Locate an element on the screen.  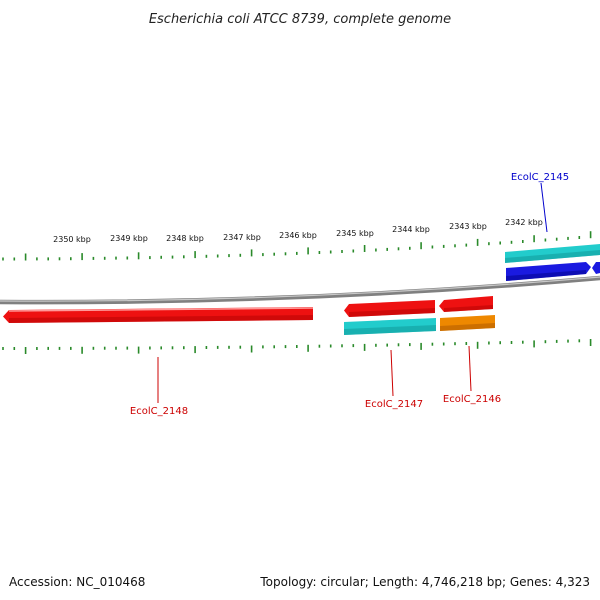
gene-label-2148: EcolC_2148 is located at coordinates (159, 411).